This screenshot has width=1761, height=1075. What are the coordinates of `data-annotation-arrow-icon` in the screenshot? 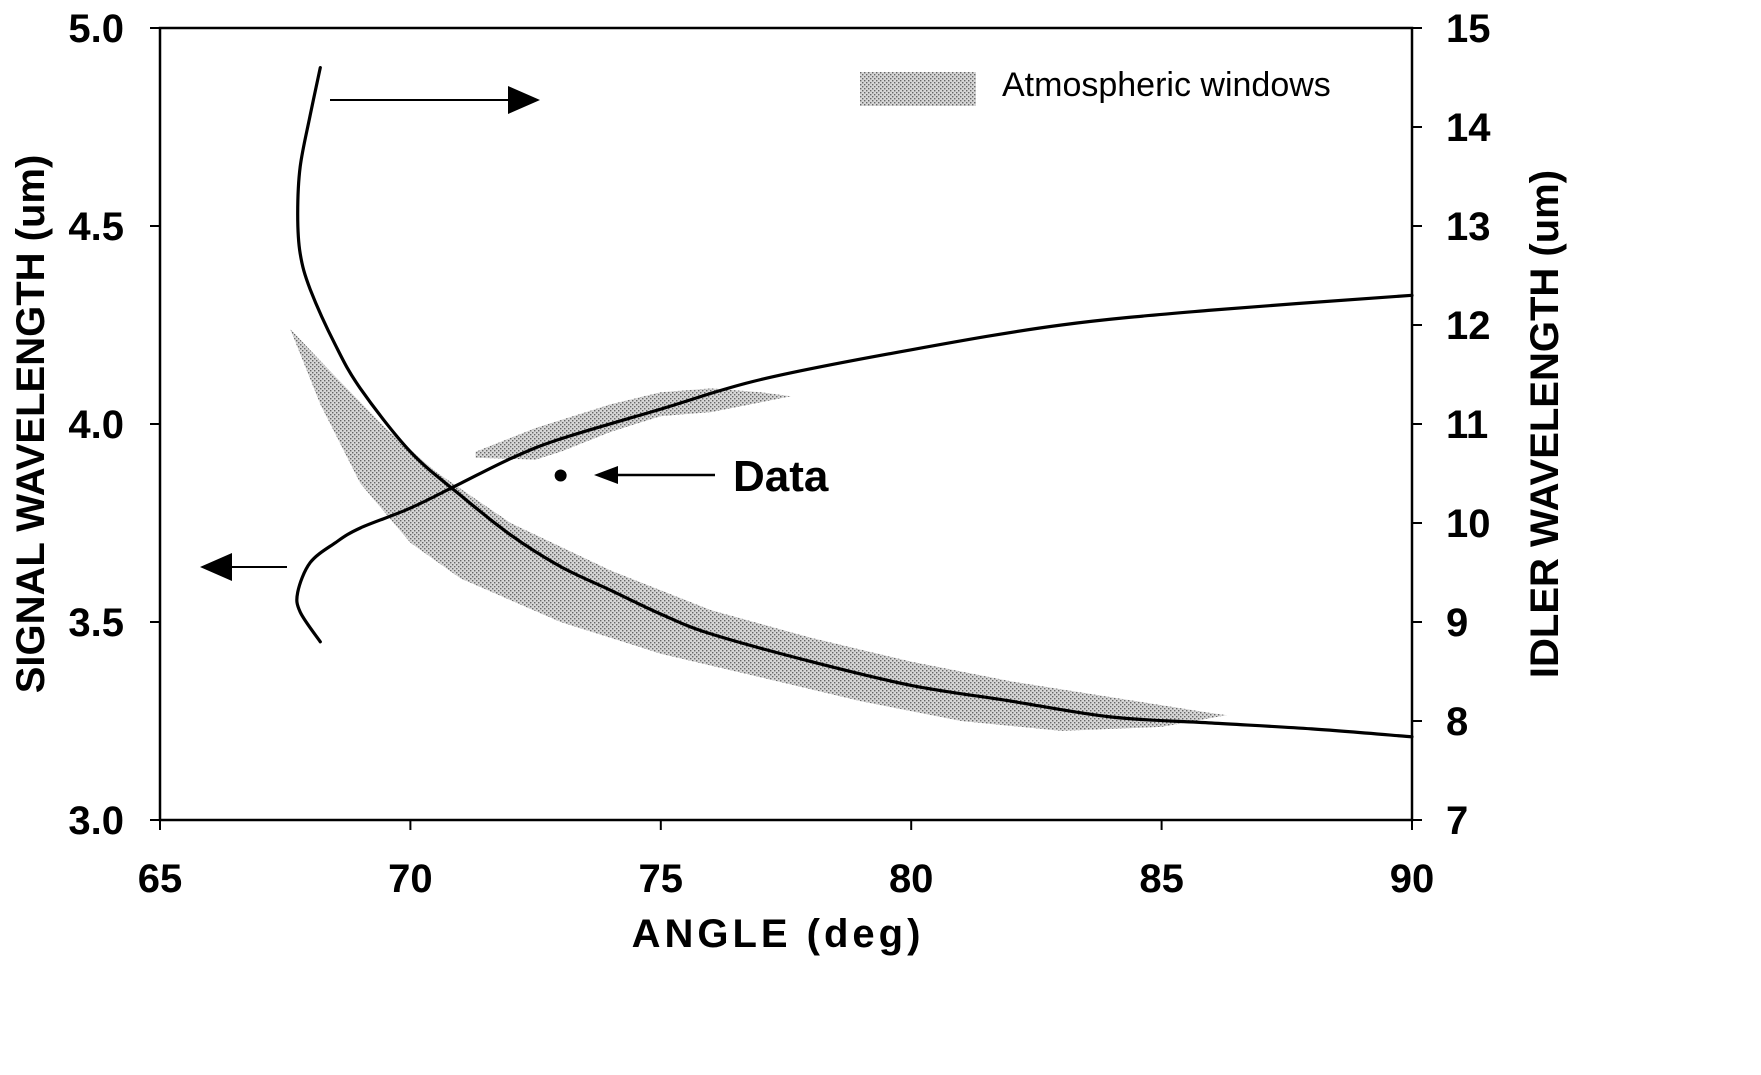 It's located at (654, 475).